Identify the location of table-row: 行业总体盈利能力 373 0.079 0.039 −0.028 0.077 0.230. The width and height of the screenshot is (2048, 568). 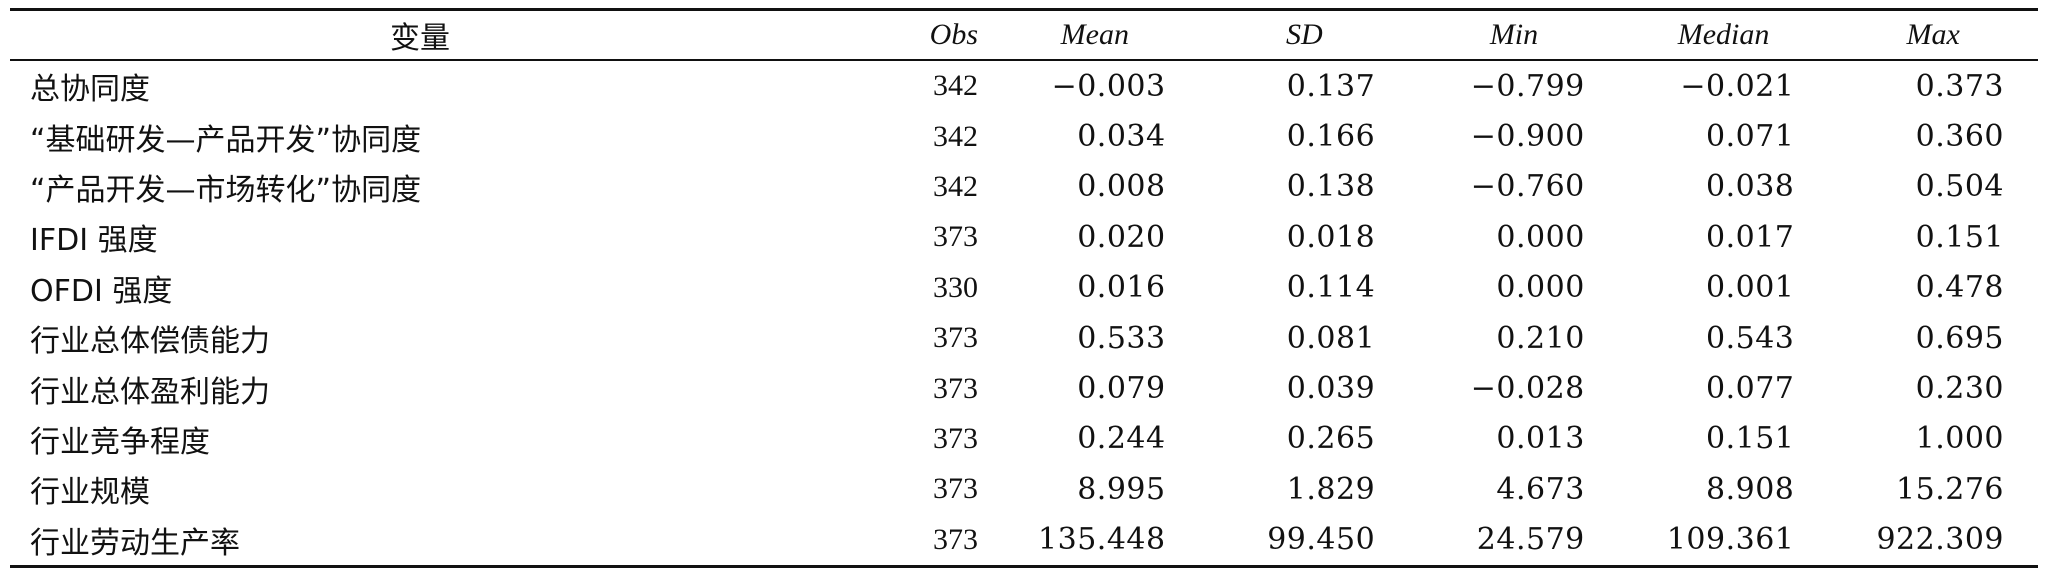
(1024, 388).